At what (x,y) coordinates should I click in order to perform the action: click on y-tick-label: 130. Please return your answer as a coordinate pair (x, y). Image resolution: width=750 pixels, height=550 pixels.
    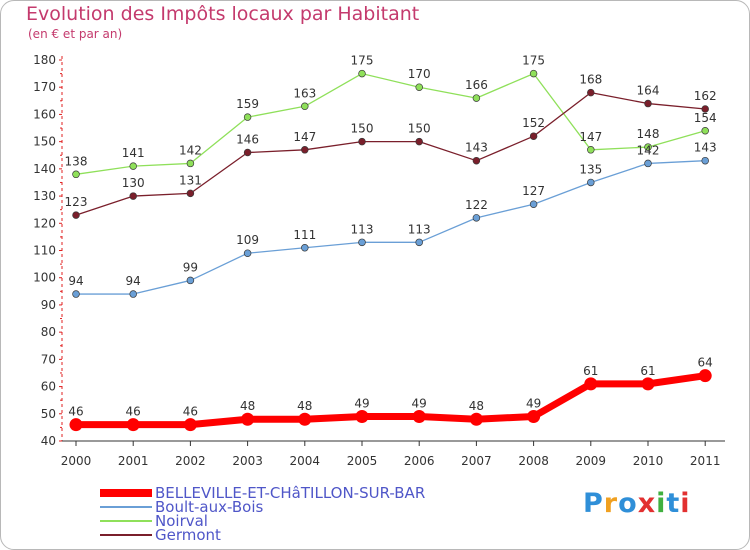
    Looking at the image, I should click on (44, 196).